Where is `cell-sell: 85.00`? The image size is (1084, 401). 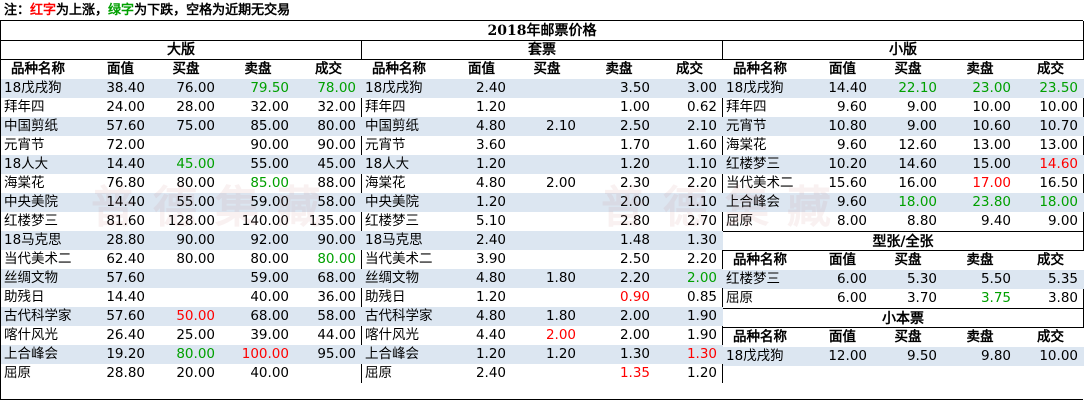 cell-sell: 85.00 is located at coordinates (258, 126).